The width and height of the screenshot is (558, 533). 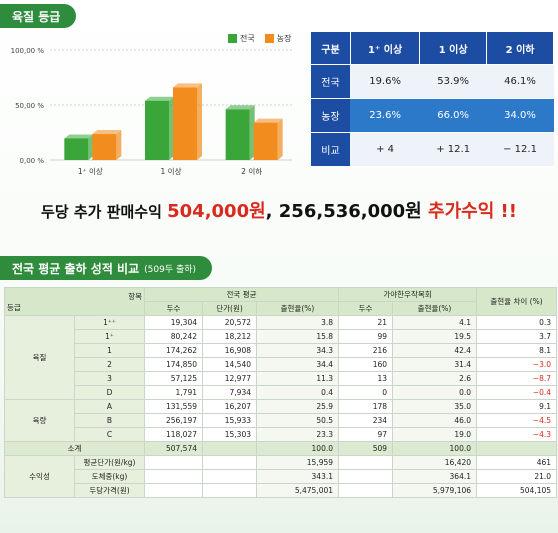 I want to click on legend-label-farm: 농장, so click(x=284, y=38).